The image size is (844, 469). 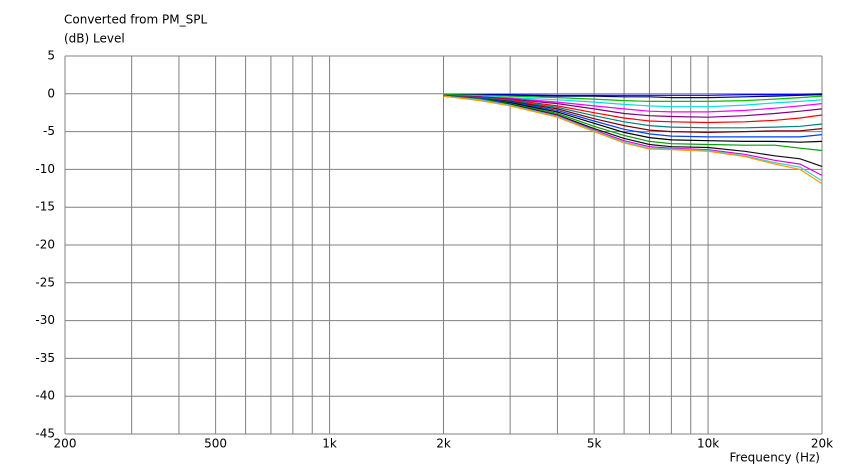 What do you see at coordinates (45, 358) in the screenshot?
I see `y-tick-label: -35` at bounding box center [45, 358].